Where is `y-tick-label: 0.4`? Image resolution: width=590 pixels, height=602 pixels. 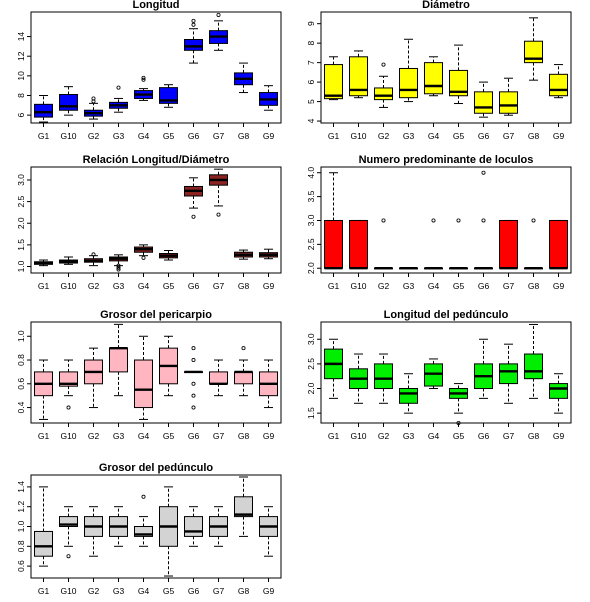 y-tick-label: 0.4 is located at coordinates (21, 407).